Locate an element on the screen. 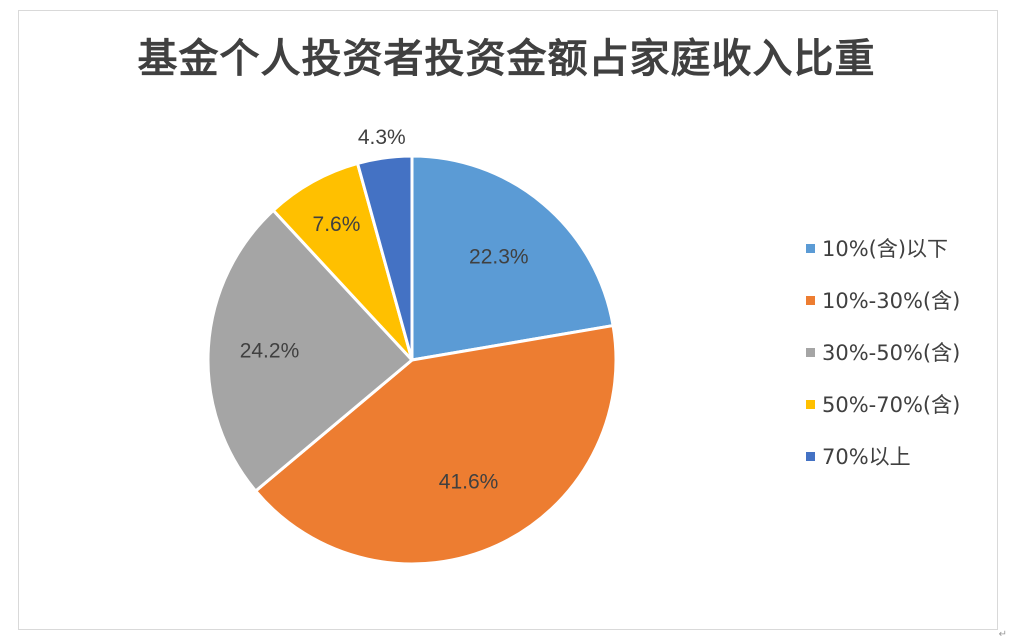  legend-item: 10%(含)以下 is located at coordinates (883, 248).